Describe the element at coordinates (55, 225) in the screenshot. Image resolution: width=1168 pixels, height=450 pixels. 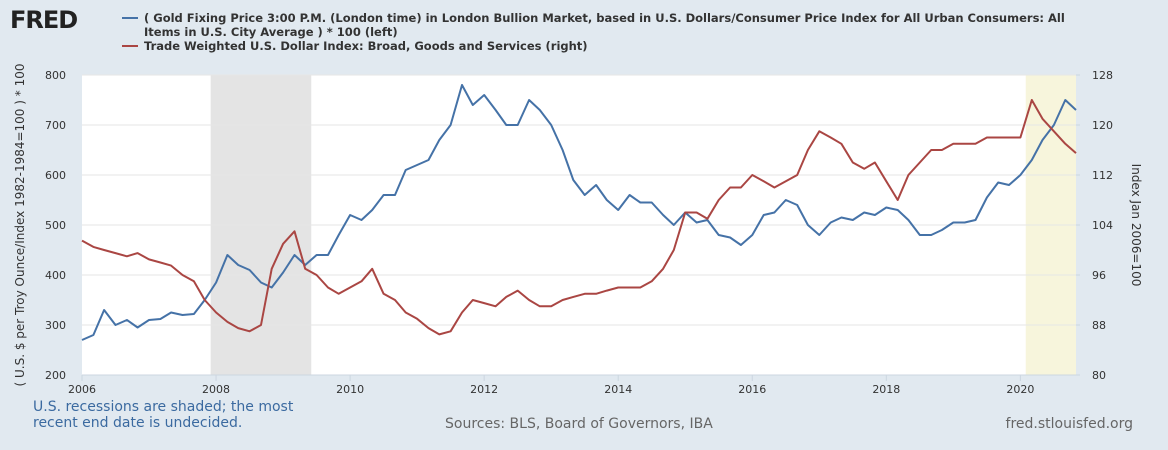
I see `y-tick-label: 500` at that location.